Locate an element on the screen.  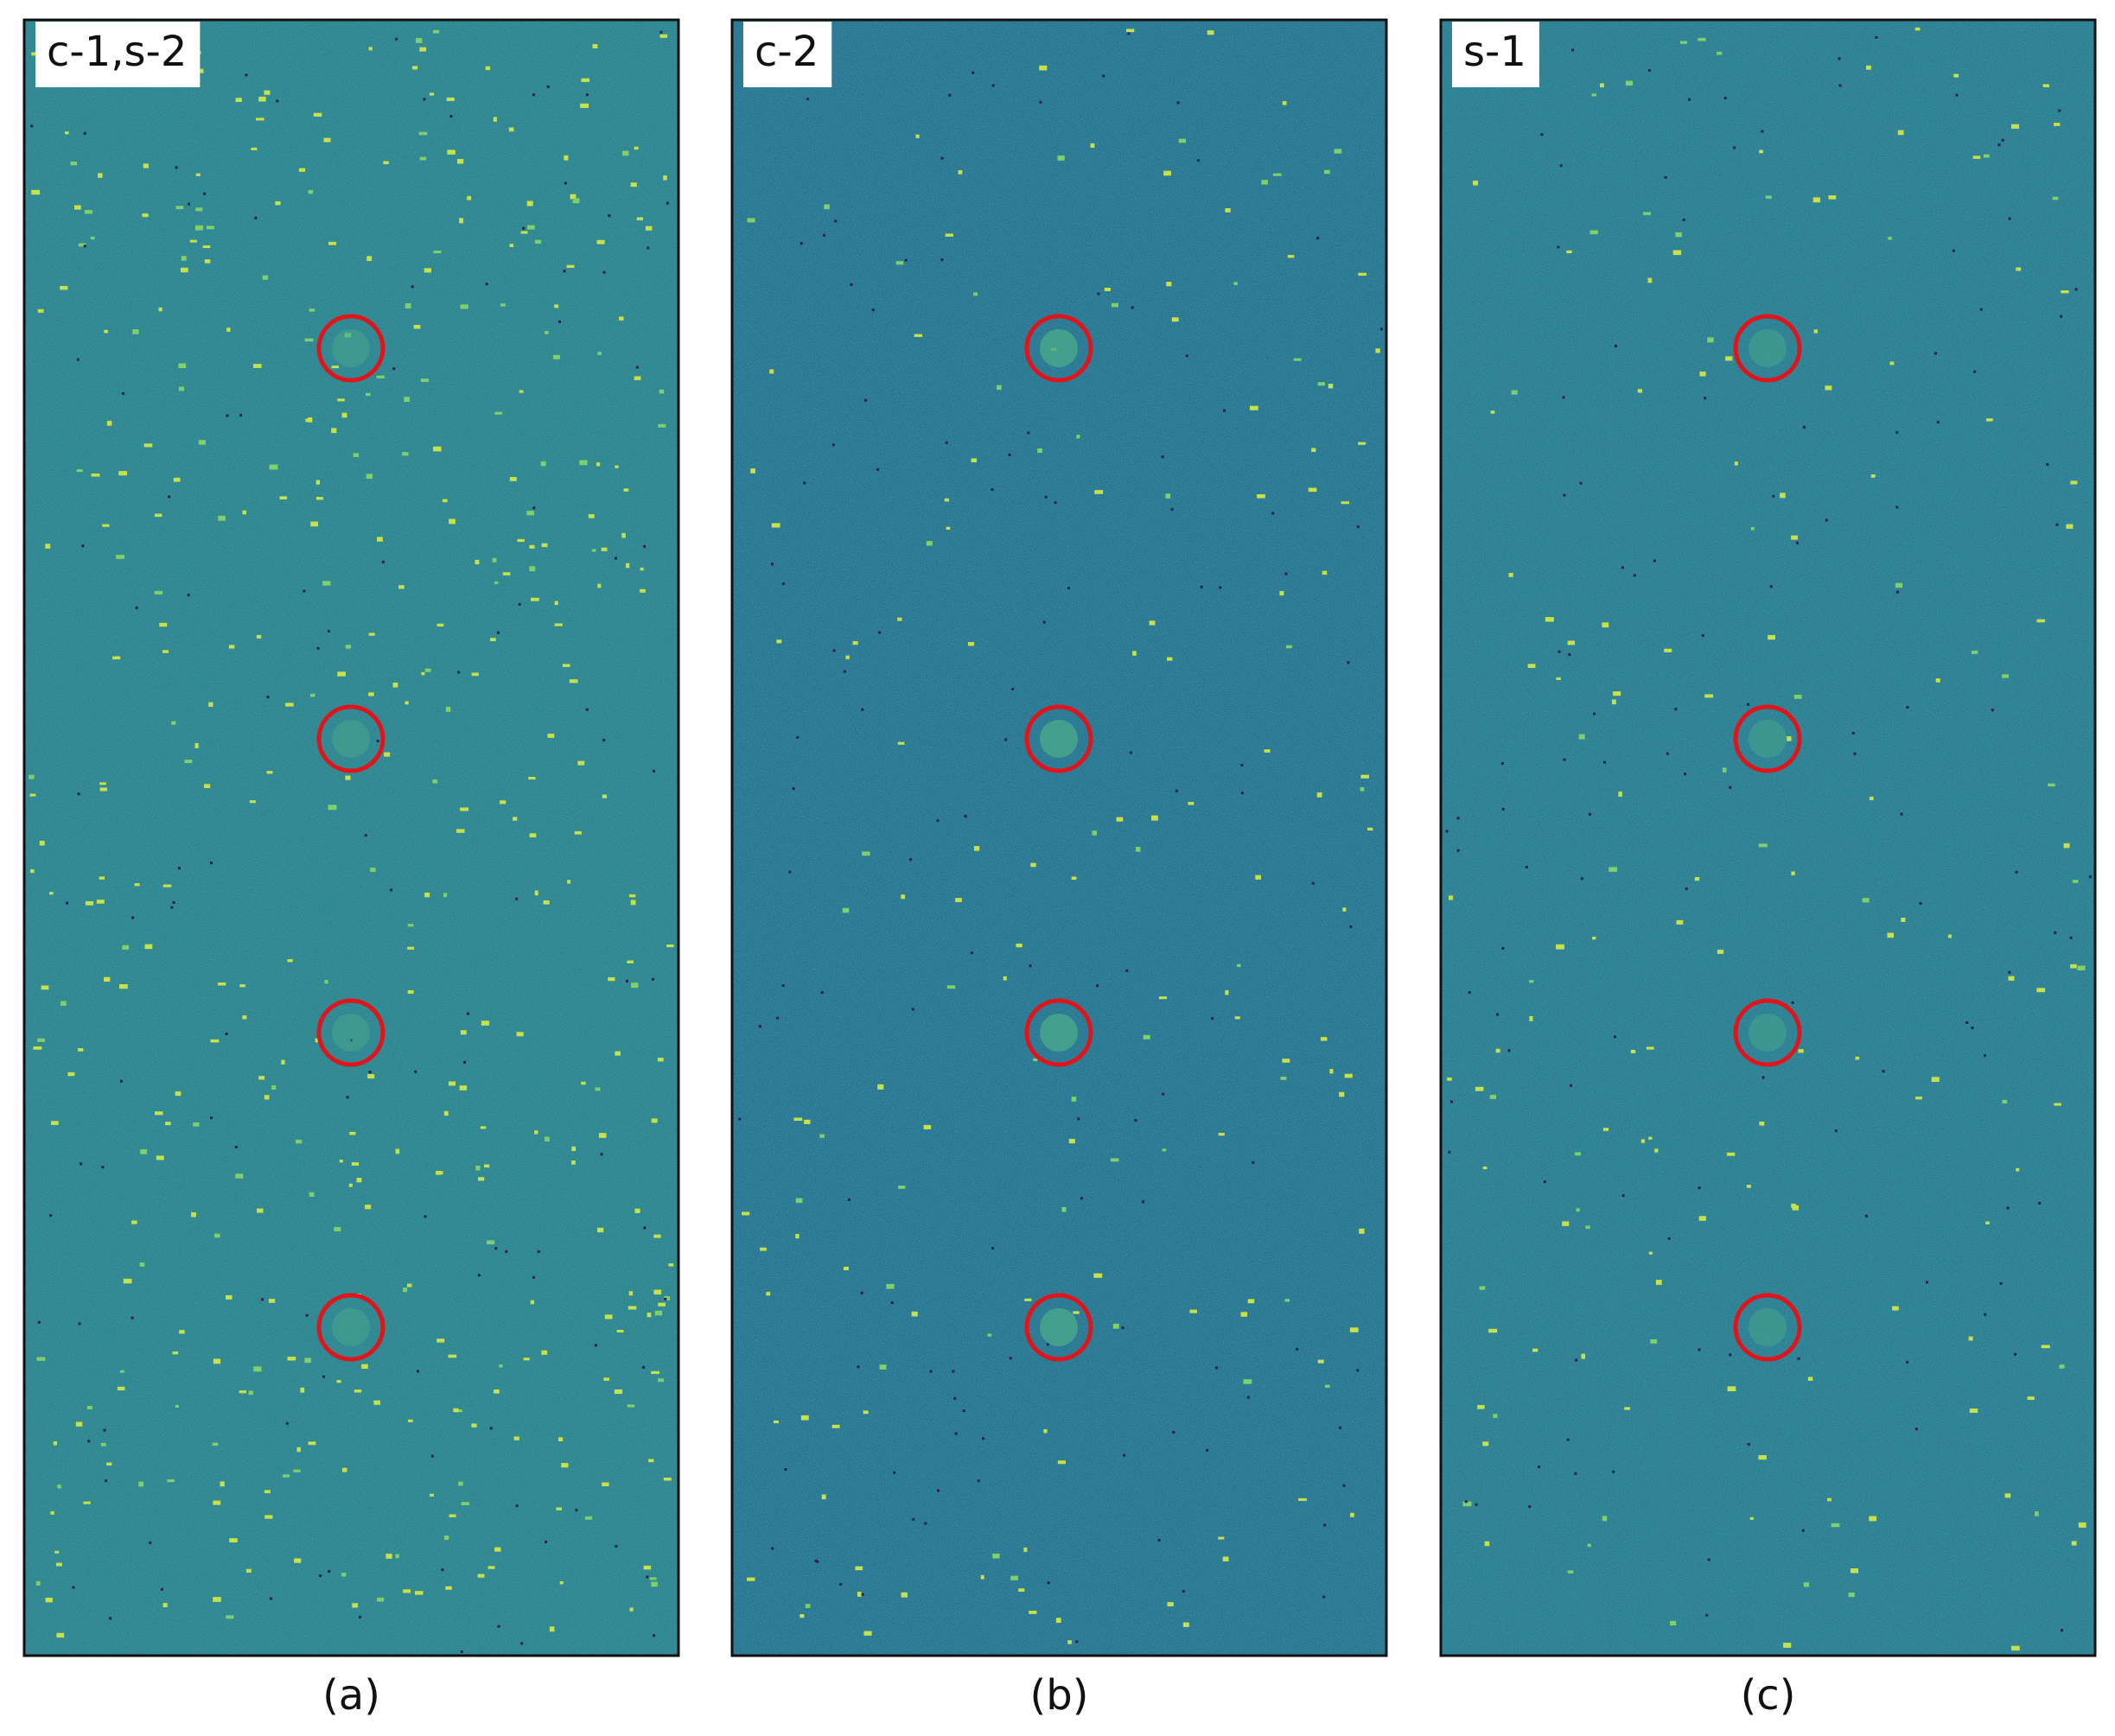
panel-caption: (a) is located at coordinates (351, 1695).